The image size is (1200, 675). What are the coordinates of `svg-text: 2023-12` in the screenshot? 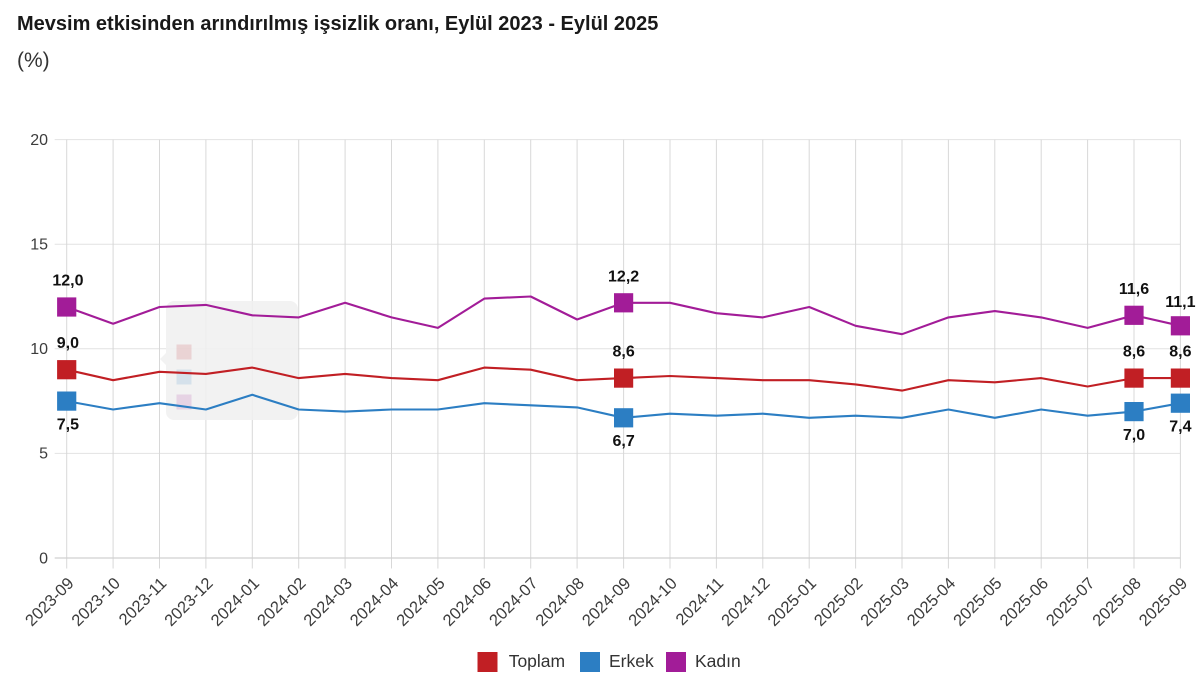 It's located at (189, 602).